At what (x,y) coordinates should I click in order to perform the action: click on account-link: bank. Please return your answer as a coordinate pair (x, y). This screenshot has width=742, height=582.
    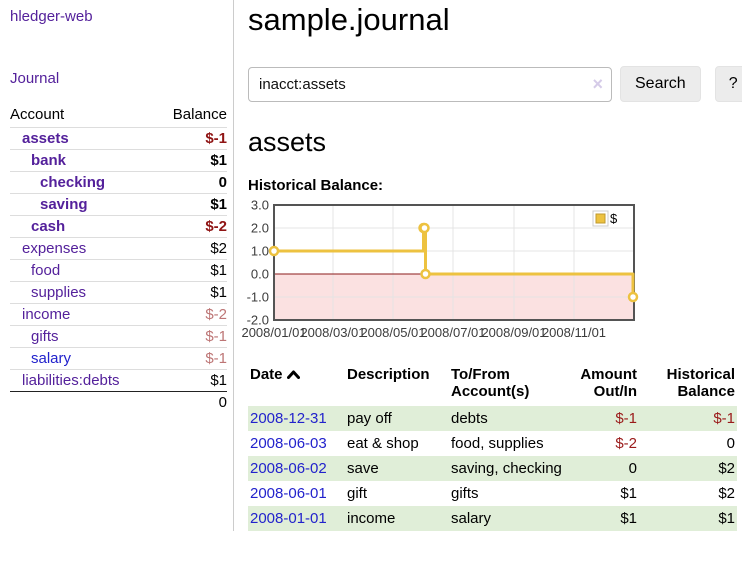
    Looking at the image, I should click on (49, 160).